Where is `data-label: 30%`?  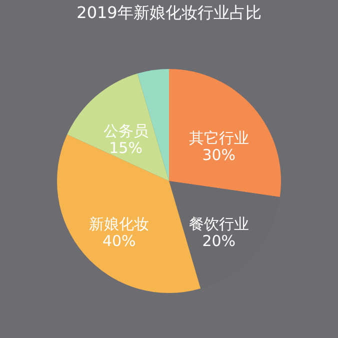
data-label: 30% is located at coordinates (219, 155).